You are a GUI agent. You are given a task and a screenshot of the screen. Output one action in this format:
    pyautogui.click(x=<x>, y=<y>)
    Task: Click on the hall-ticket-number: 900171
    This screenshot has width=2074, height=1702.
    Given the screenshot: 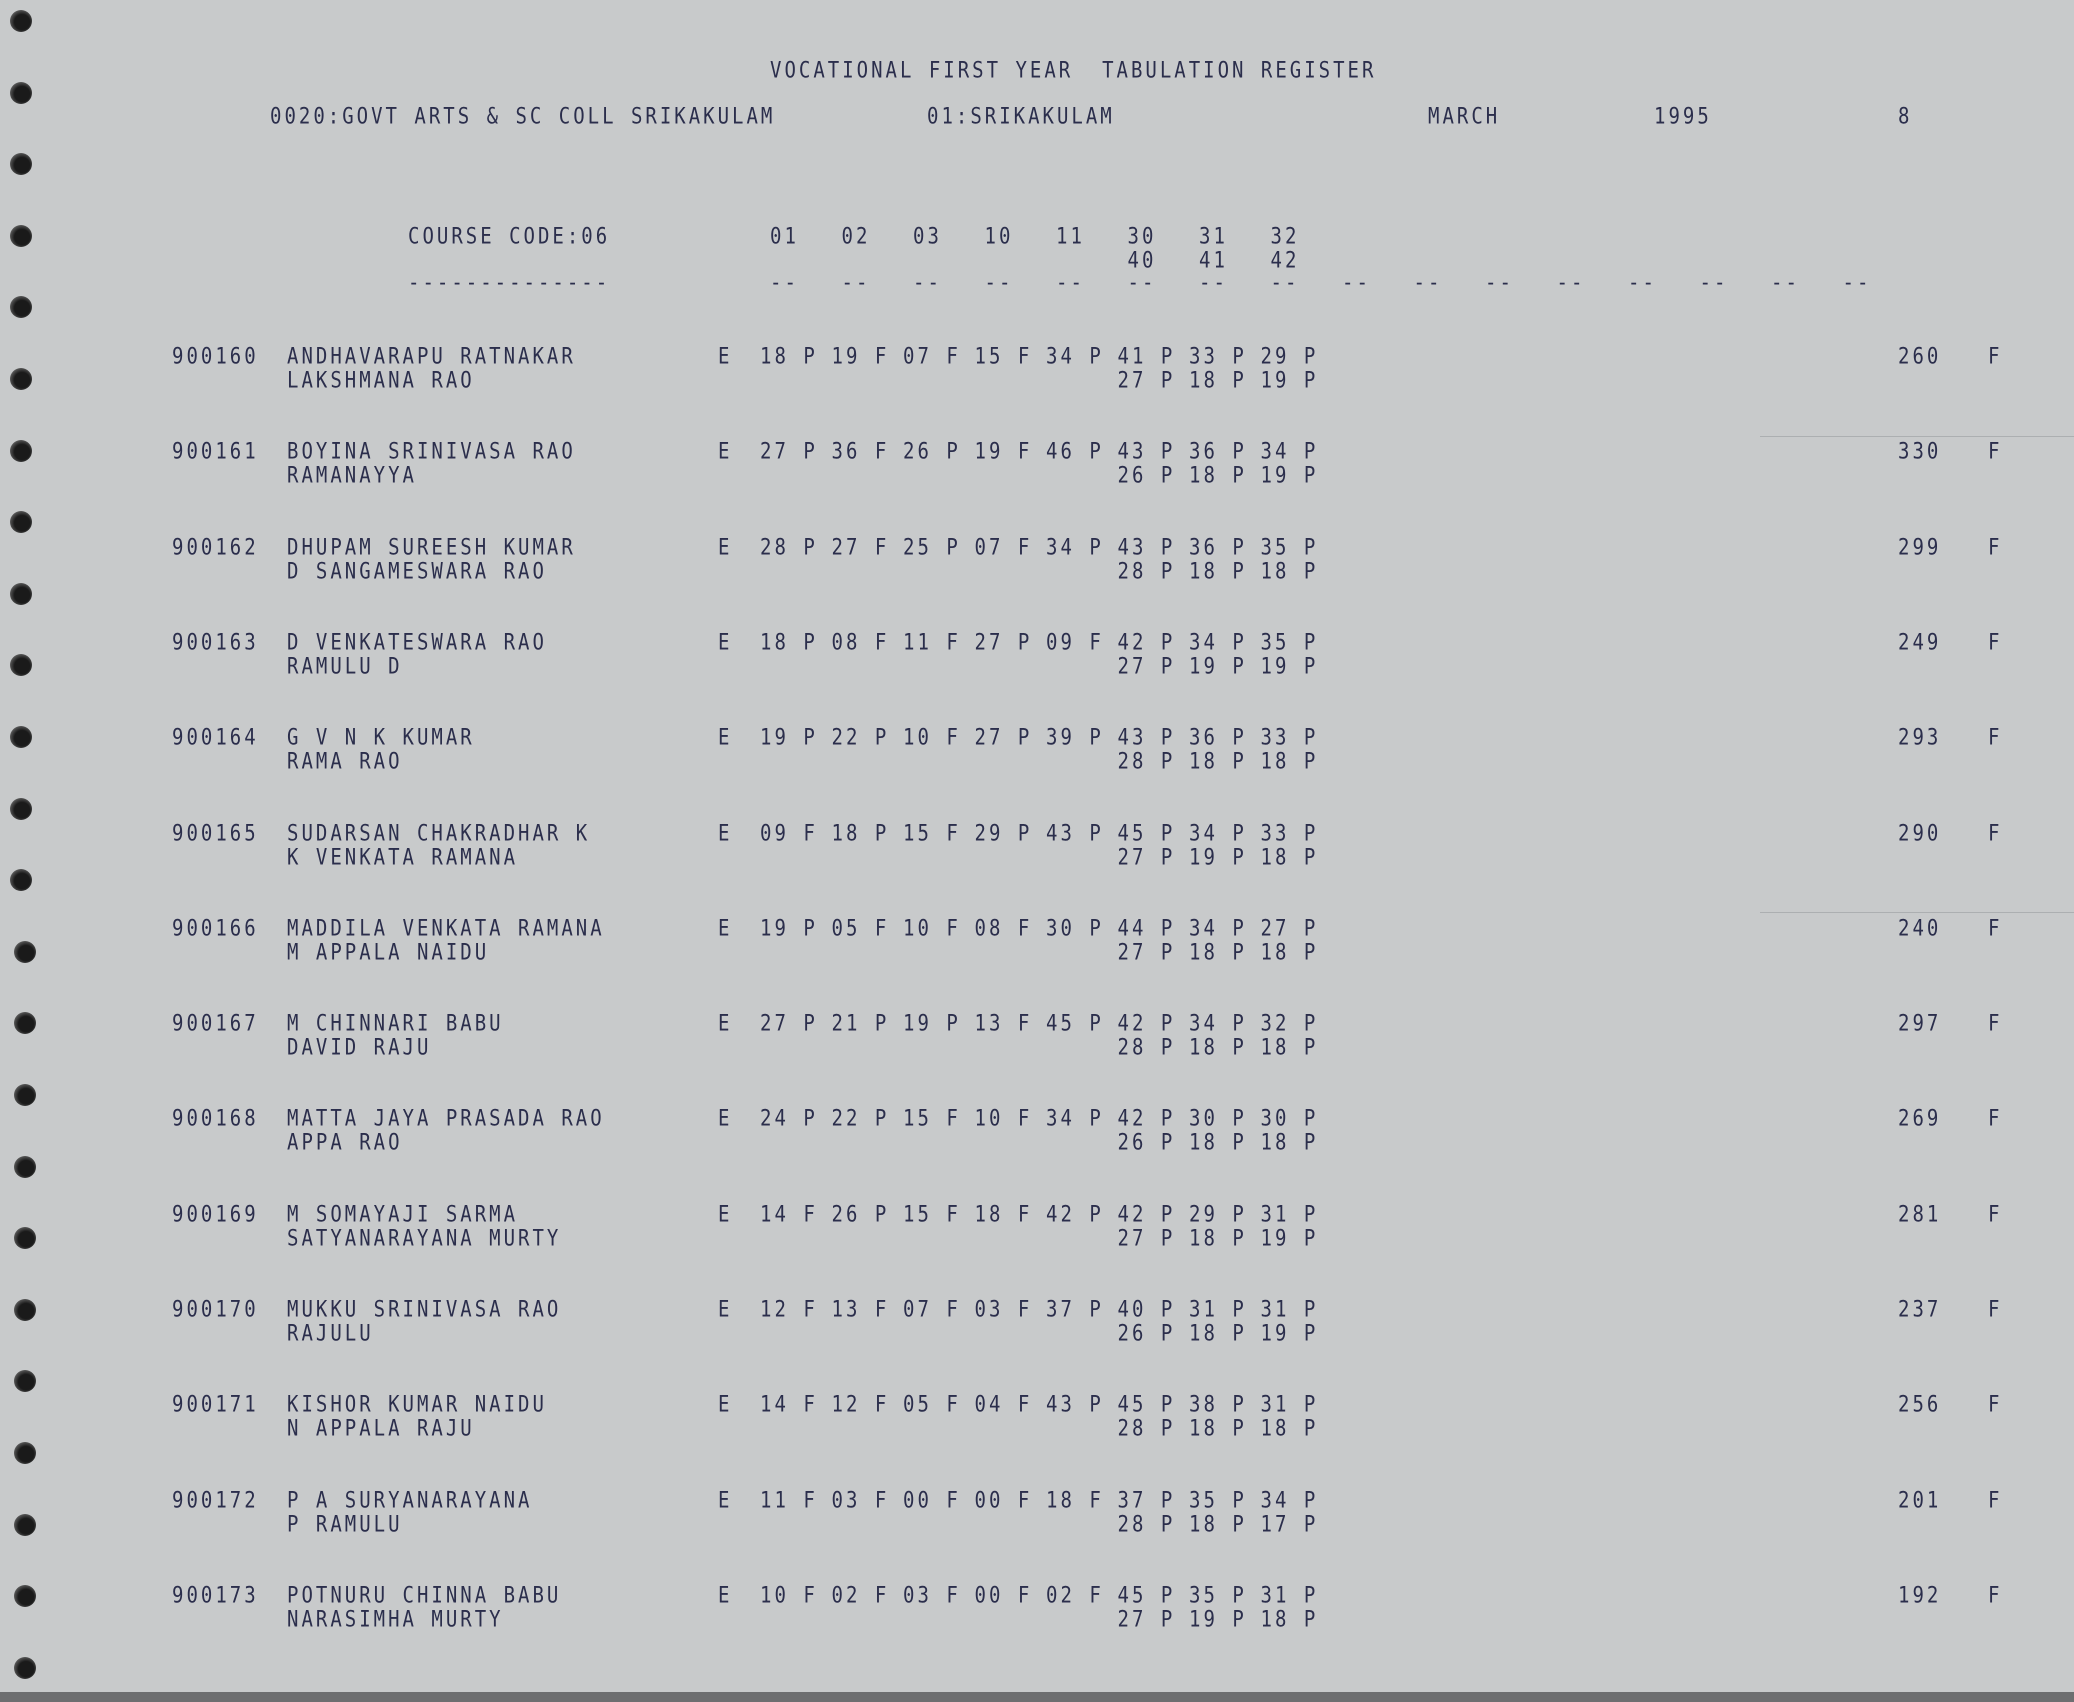 What is the action you would take?
    pyautogui.click(x=215, y=1405)
    